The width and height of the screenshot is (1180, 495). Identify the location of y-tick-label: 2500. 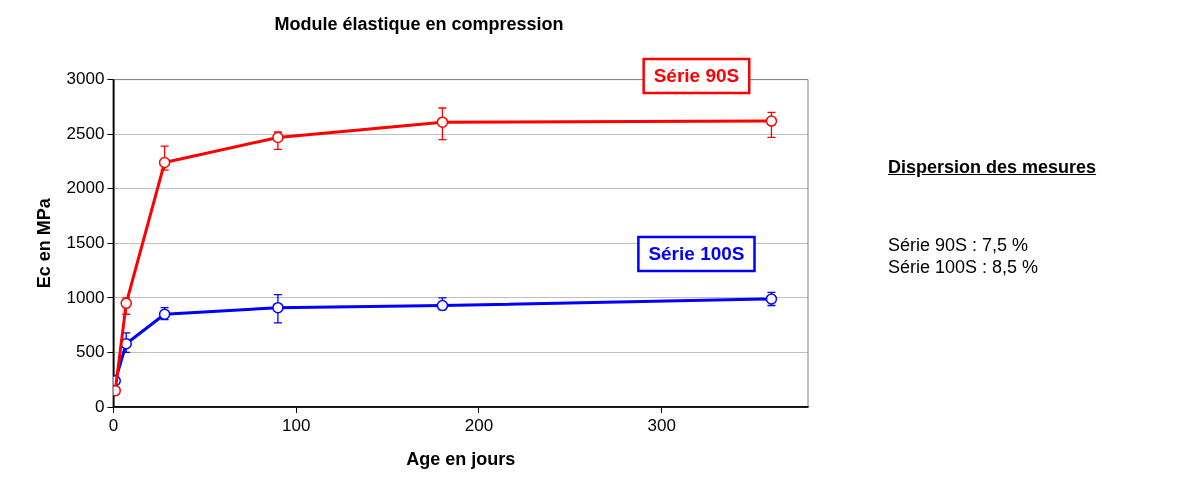
(85, 133).